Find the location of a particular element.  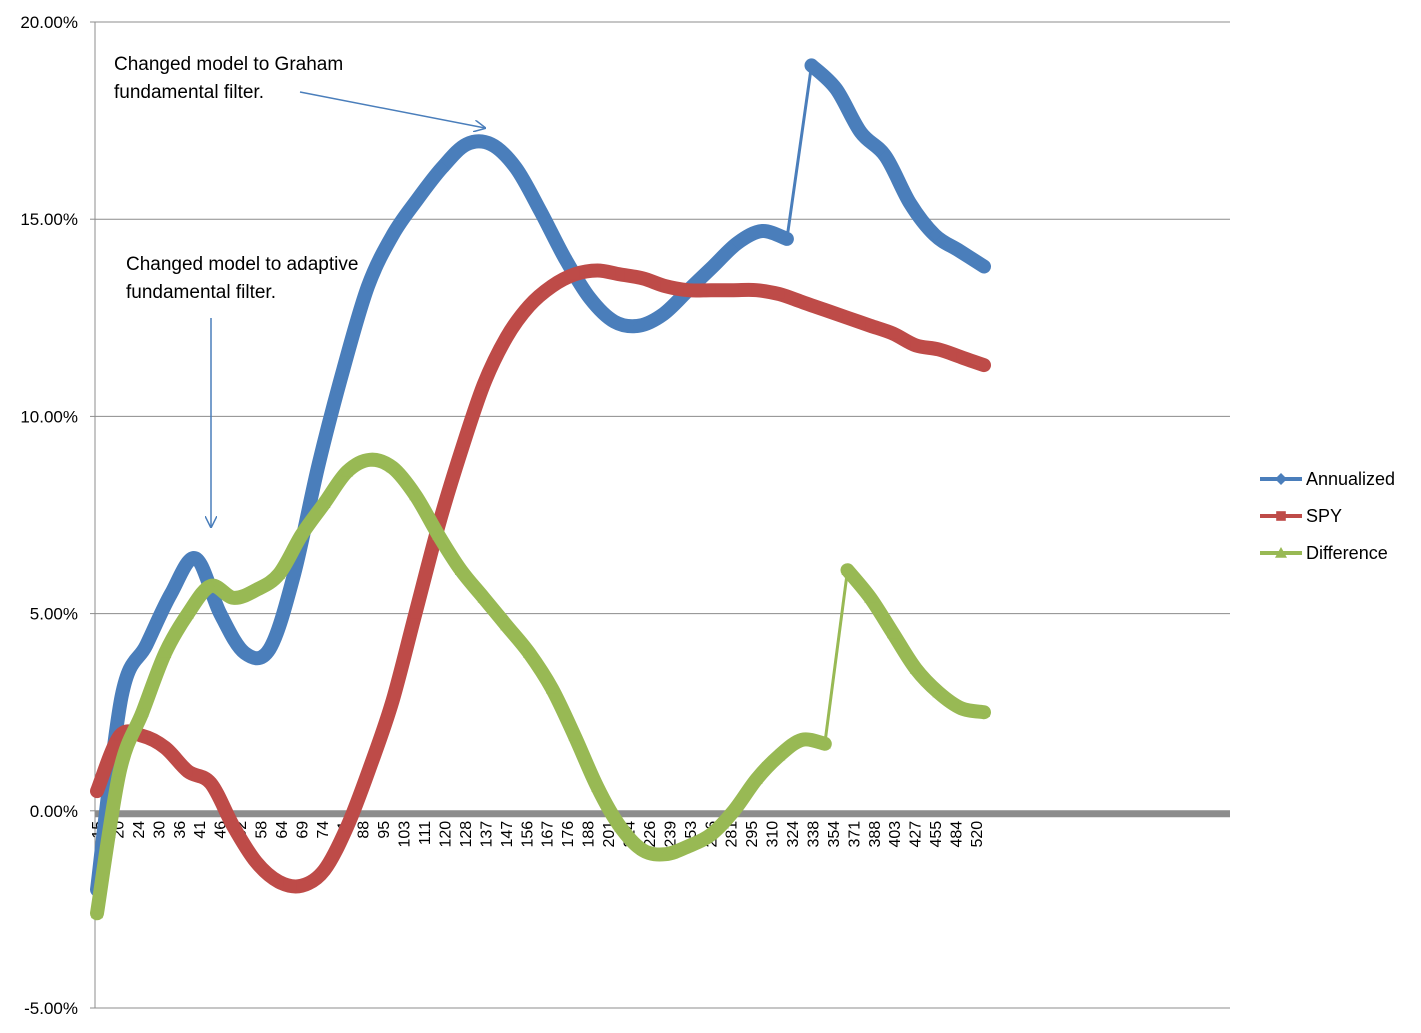

legend: Annualized SPY Difference is located at coordinates (1327, 516).